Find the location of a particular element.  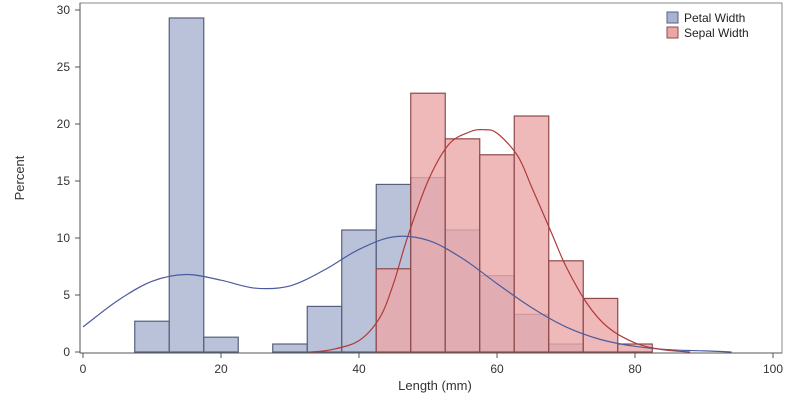

x-axis-title: Length (mm) is located at coordinates (435, 385).